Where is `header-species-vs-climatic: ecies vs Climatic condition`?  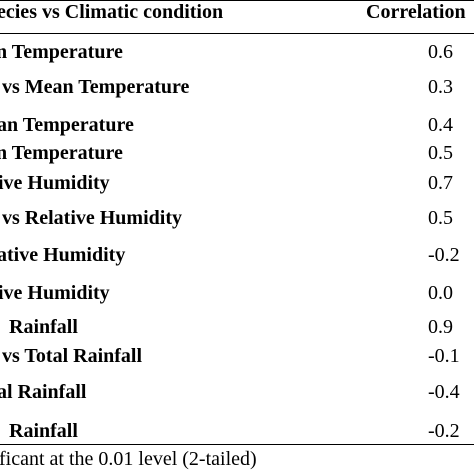 header-species-vs-climatic: ecies vs Climatic condition is located at coordinates (112, 12).